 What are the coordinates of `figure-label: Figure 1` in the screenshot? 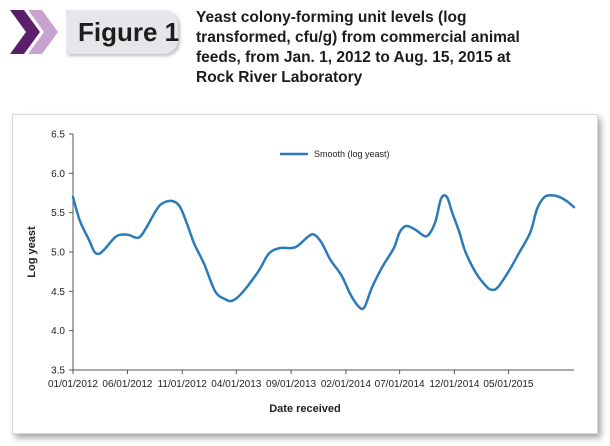 It's located at (129, 32).